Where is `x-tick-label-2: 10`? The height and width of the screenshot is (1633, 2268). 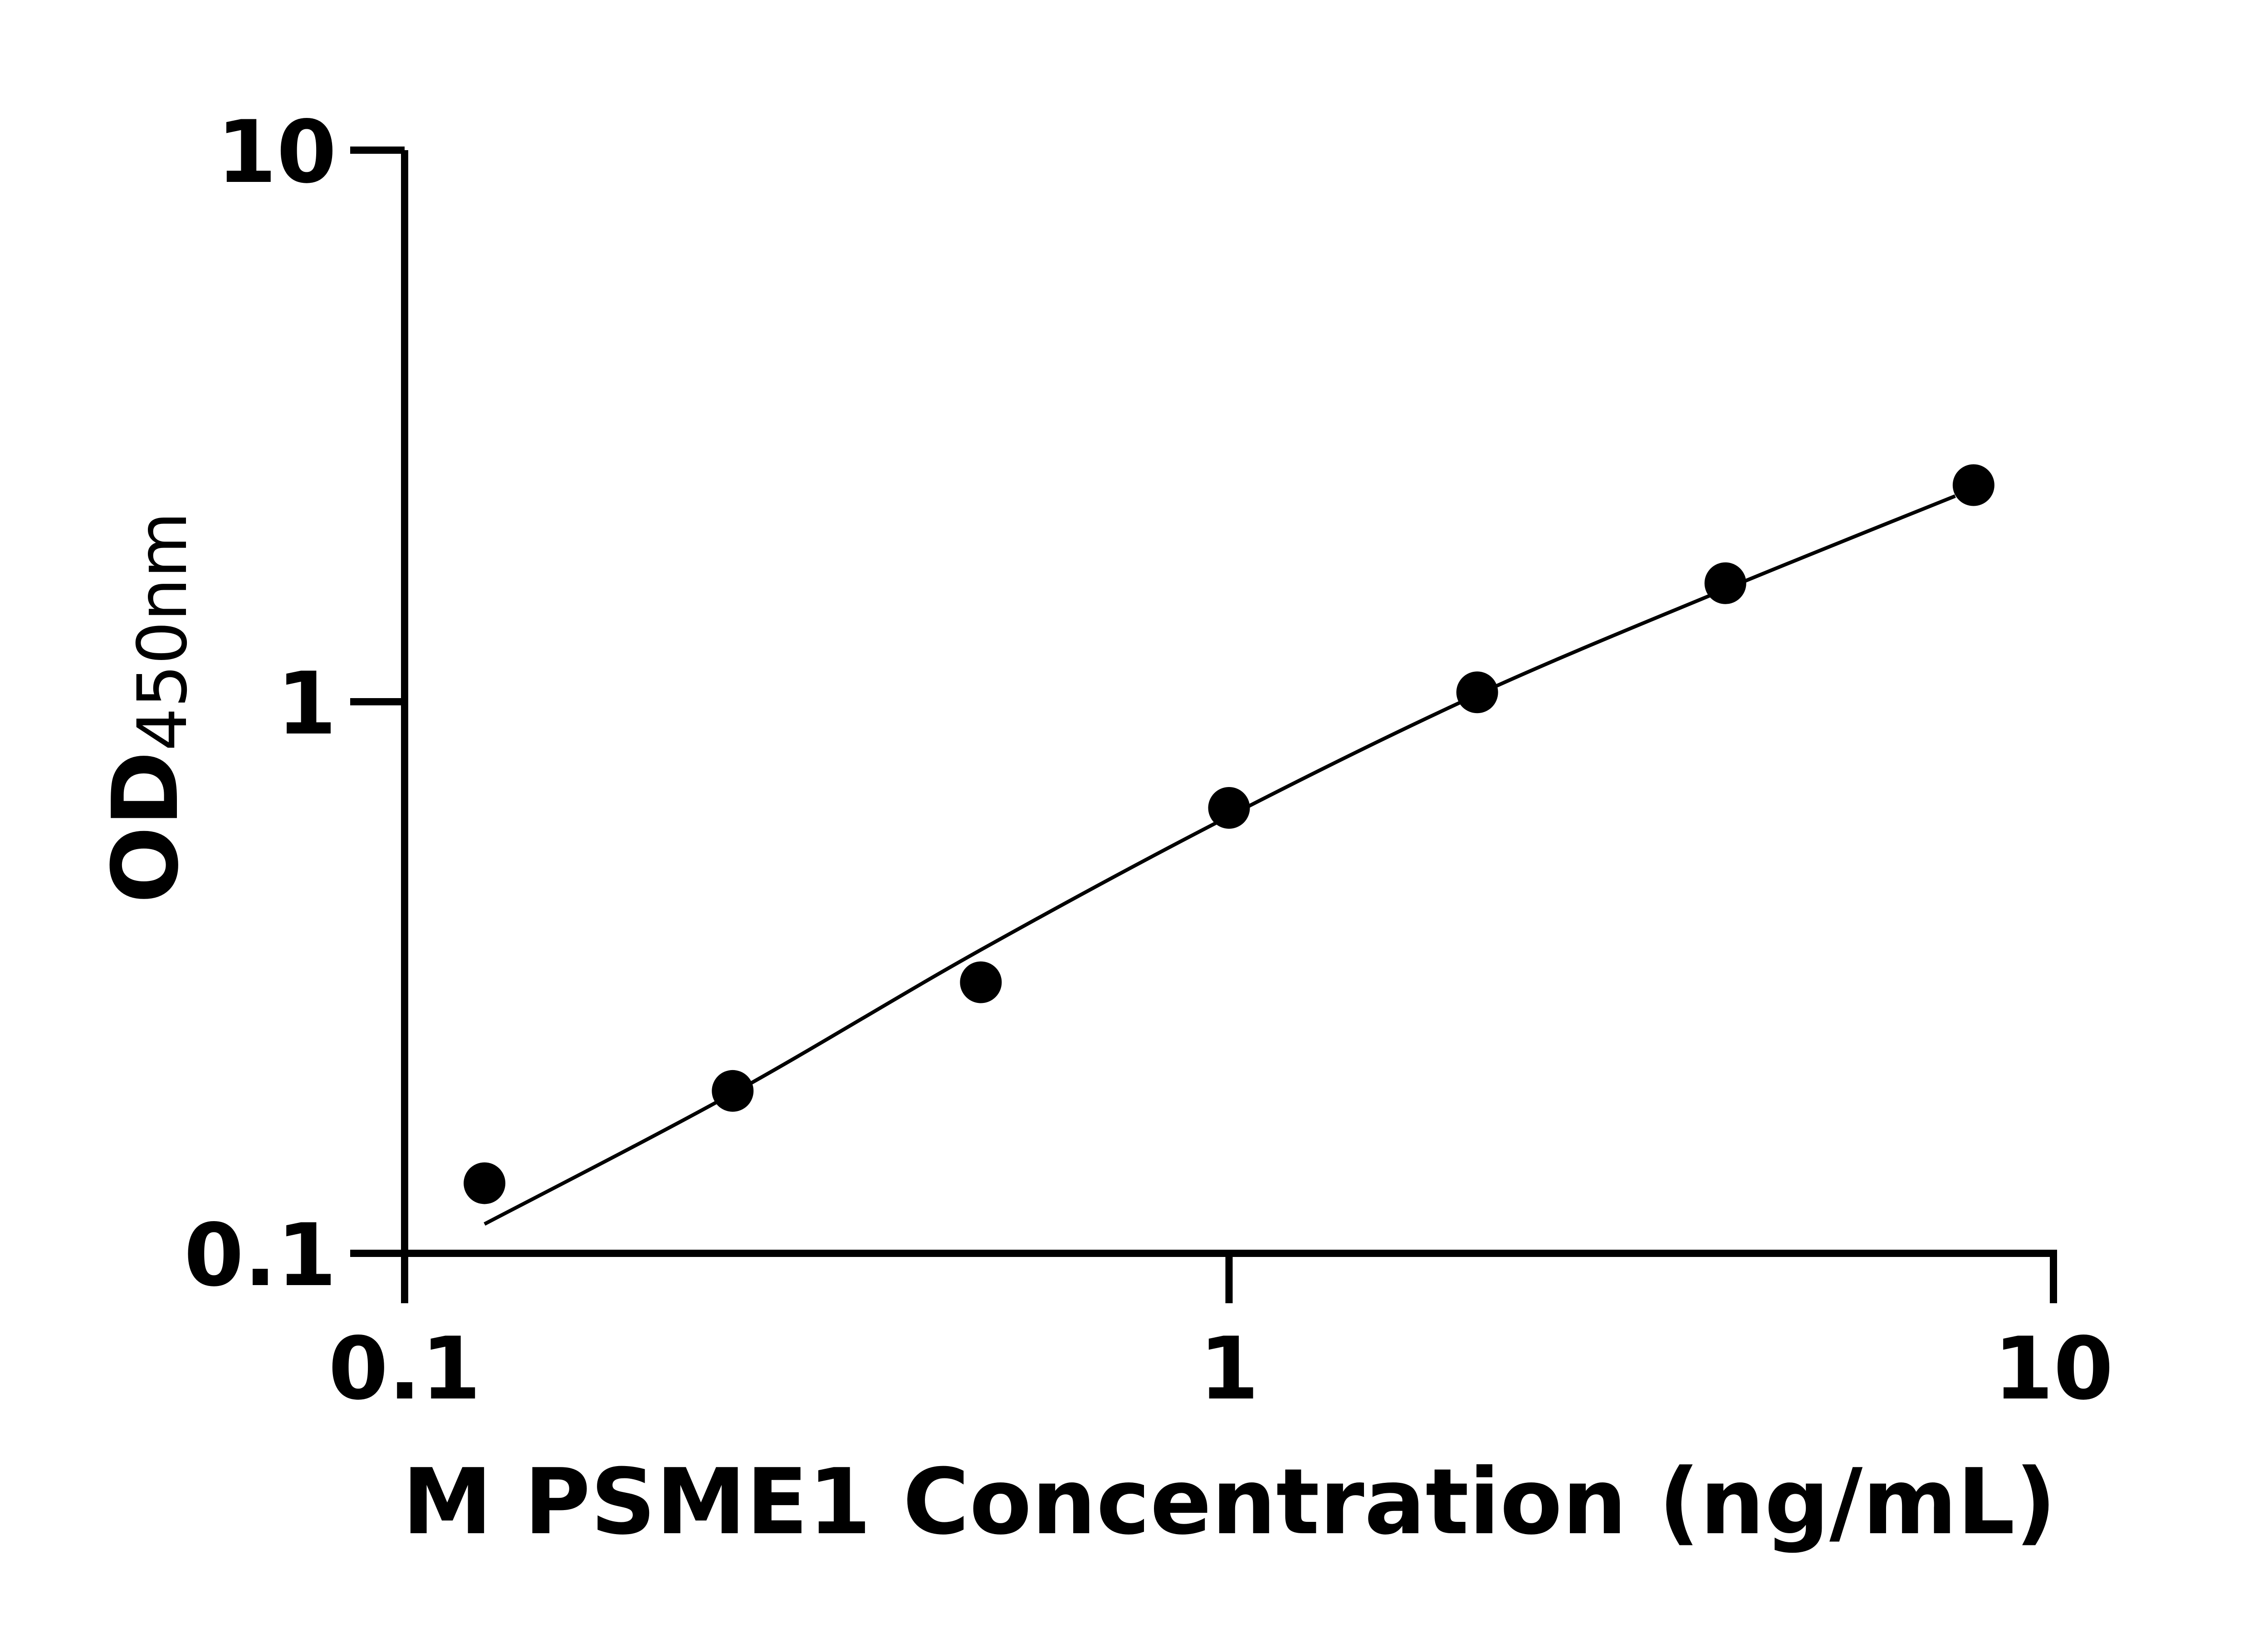 x-tick-label-2: 10 is located at coordinates (2053, 1369).